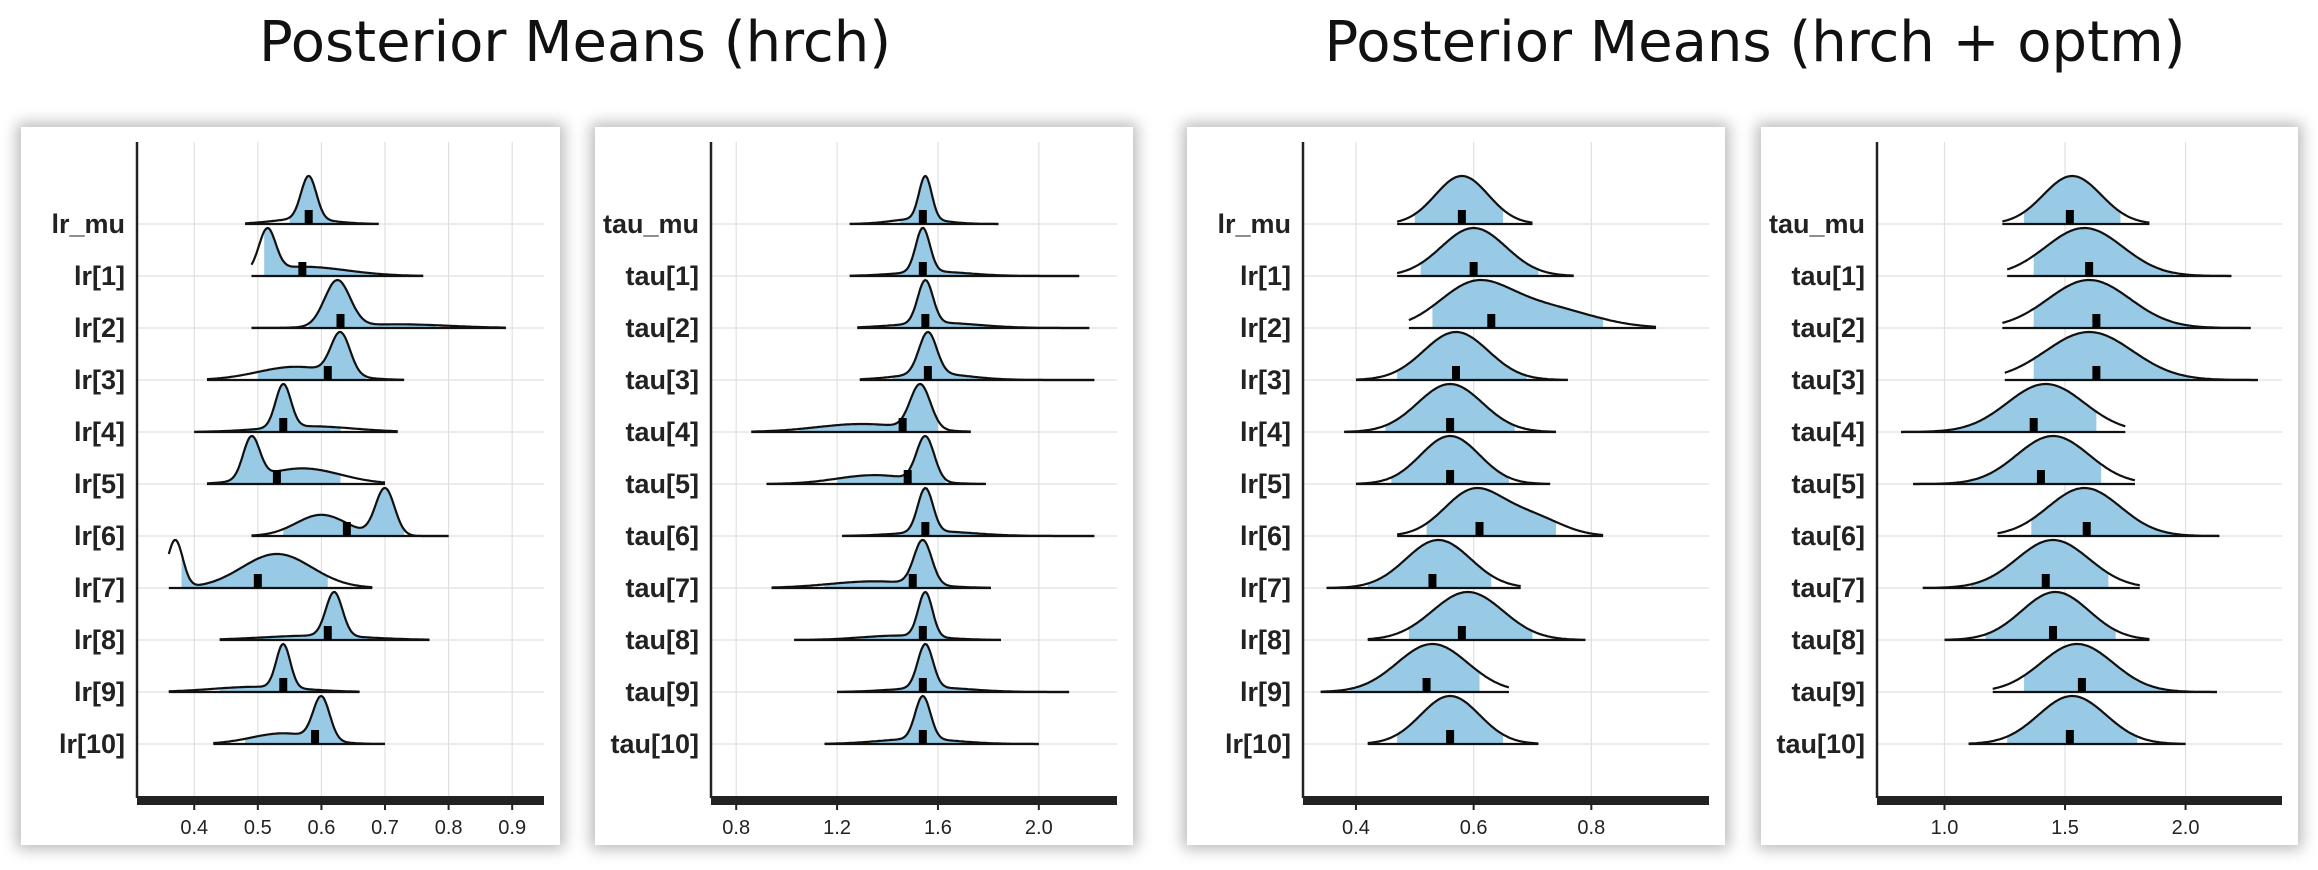 This screenshot has width=2318, height=870. I want to click on y-label-tau-10: tau[10], so click(1820, 744).